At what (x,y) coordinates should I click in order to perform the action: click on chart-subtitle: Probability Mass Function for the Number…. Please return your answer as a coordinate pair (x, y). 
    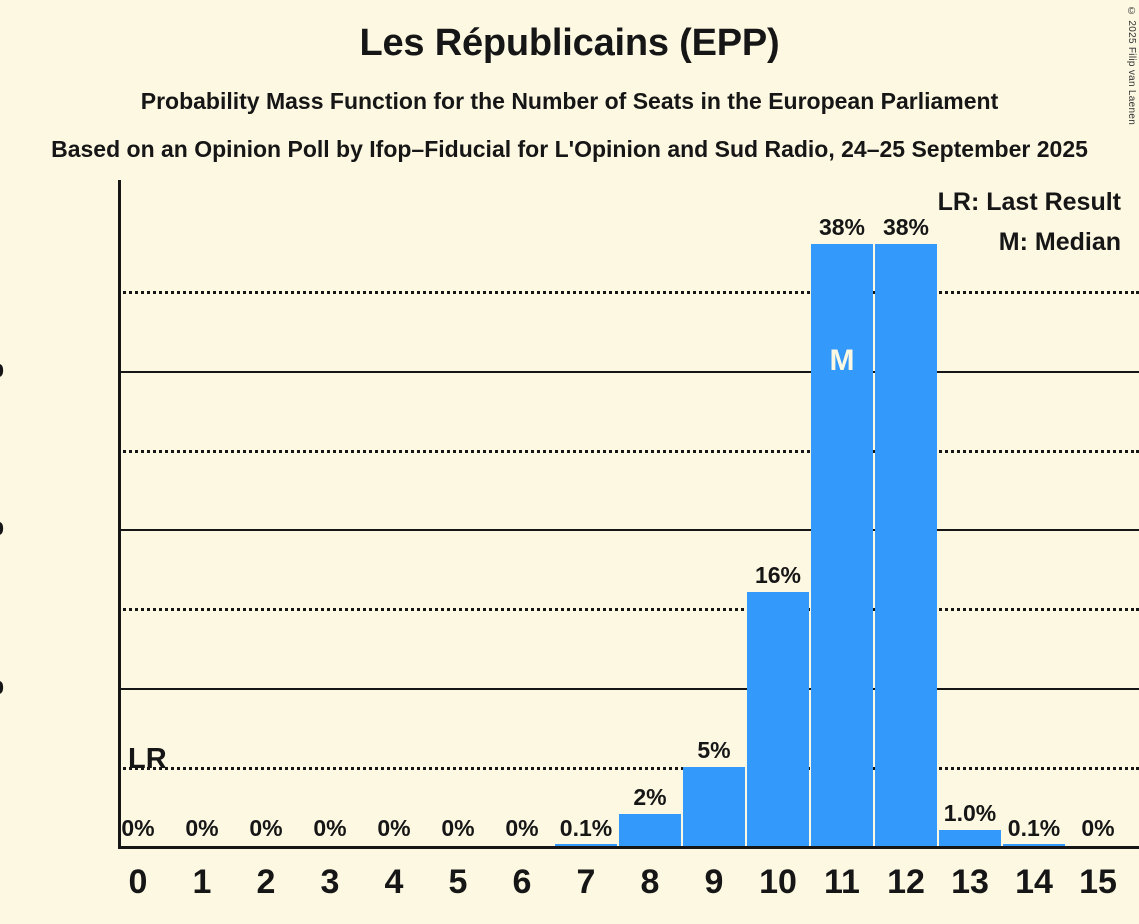
    Looking at the image, I should click on (569, 101).